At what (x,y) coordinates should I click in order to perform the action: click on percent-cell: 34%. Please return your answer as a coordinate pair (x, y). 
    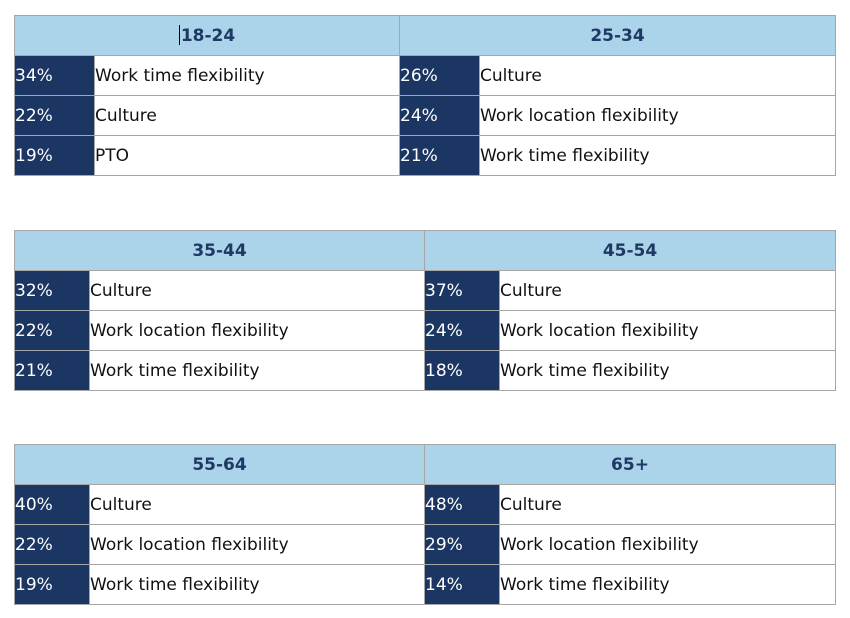
    Looking at the image, I should click on (54, 75).